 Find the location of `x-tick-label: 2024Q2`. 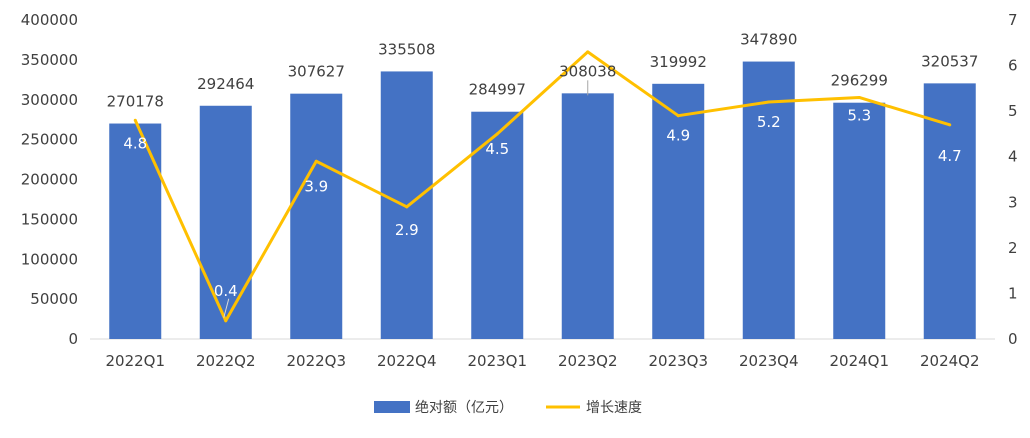

x-tick-label: 2024Q2 is located at coordinates (950, 361).